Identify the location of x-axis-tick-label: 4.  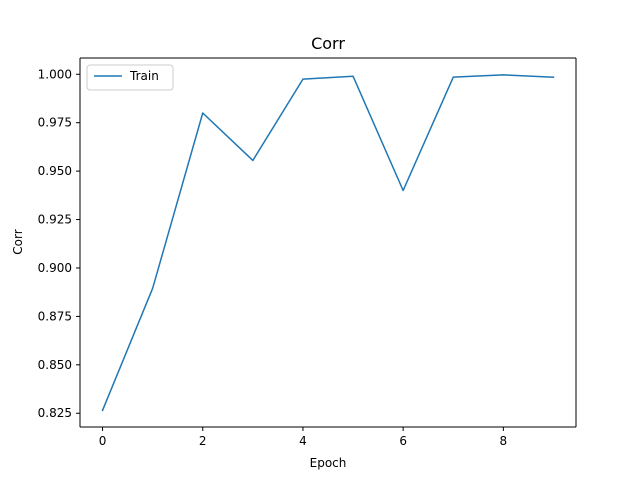
(303, 441).